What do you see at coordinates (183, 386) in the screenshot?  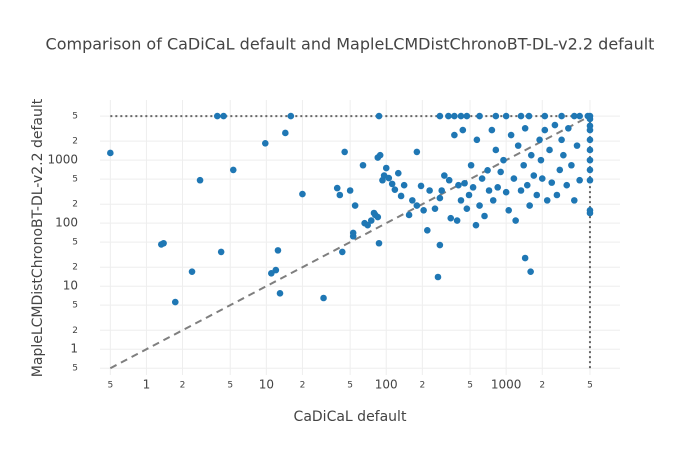 I see `x-tick-label: 2` at bounding box center [183, 386].